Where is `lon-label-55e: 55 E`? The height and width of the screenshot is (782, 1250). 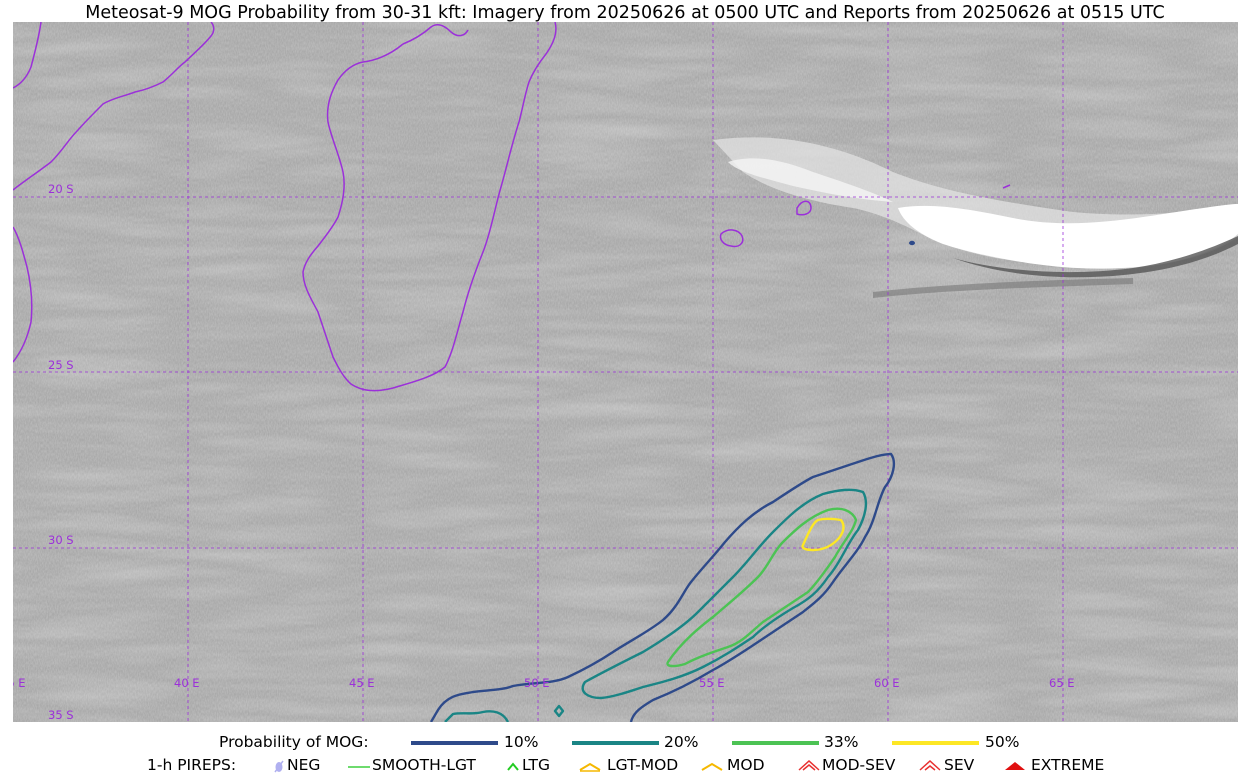 lon-label-55e: 55 E is located at coordinates (712, 683).